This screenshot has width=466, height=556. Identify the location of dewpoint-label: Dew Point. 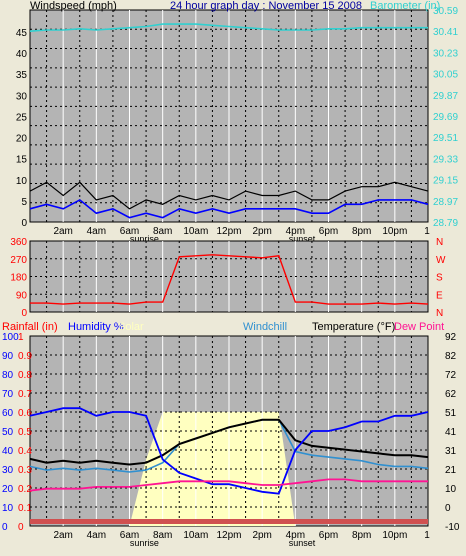
(419, 327).